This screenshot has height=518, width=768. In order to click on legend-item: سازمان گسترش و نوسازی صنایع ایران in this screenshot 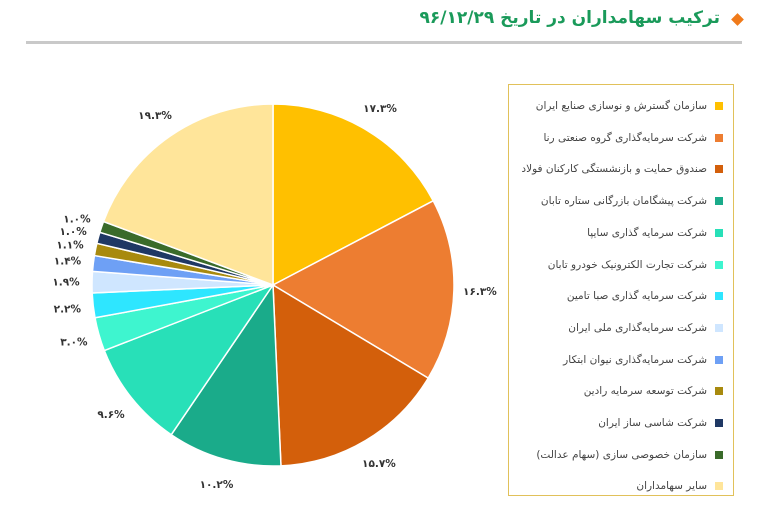, I will do `click(629, 106)`.